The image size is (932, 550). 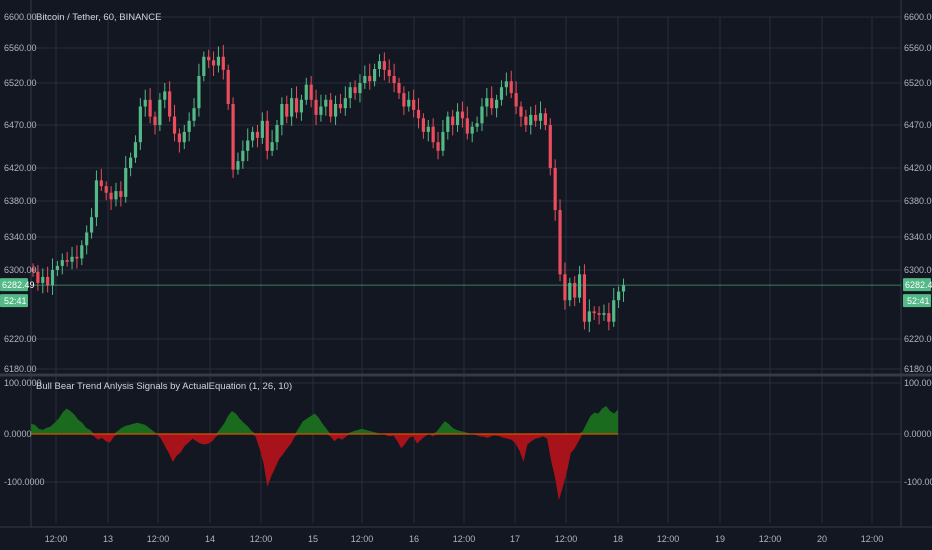 What do you see at coordinates (210, 539) in the screenshot?
I see `time-axis-label: 14` at bounding box center [210, 539].